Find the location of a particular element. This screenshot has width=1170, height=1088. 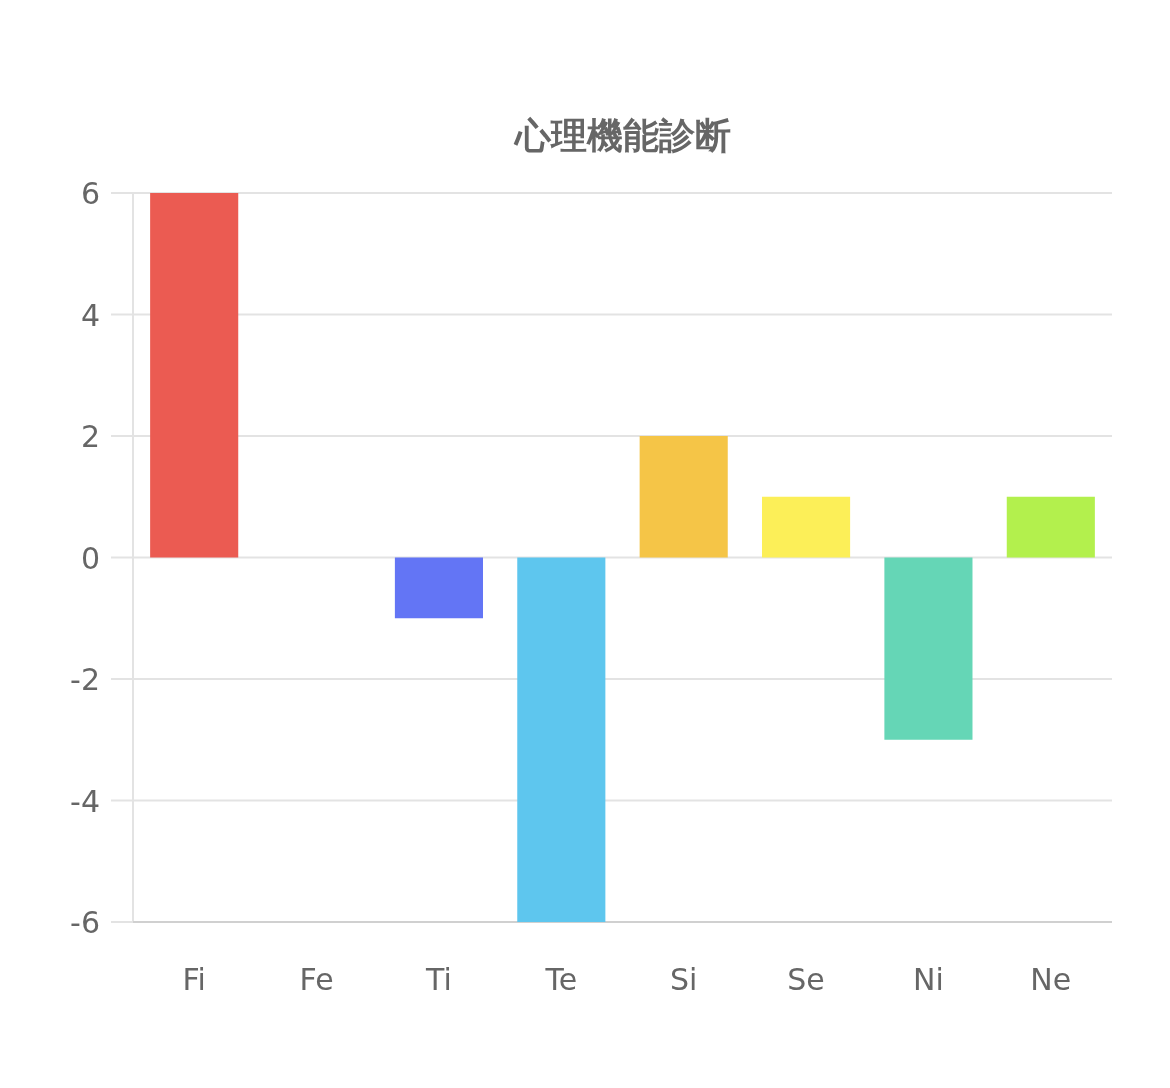

y-tick-label: 6 is located at coordinates (90, 193).